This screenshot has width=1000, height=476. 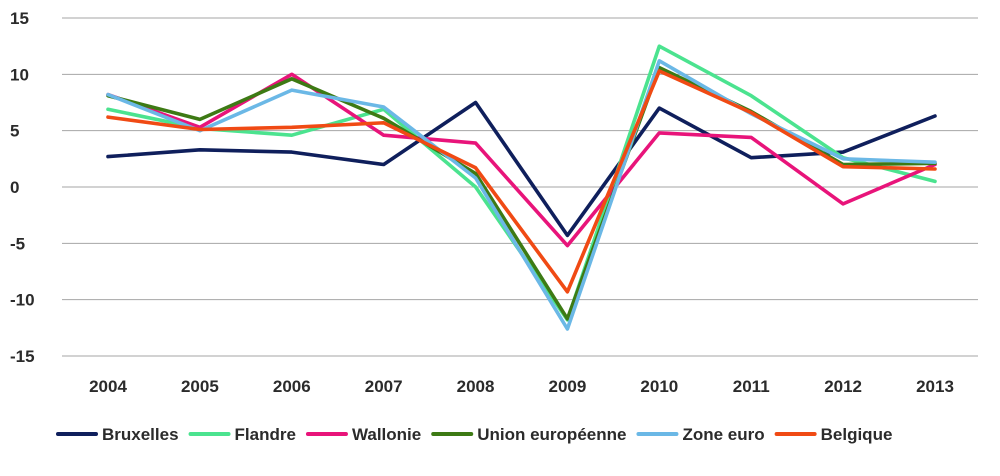 What do you see at coordinates (200, 386) in the screenshot?
I see `x-tick-label: 2005` at bounding box center [200, 386].